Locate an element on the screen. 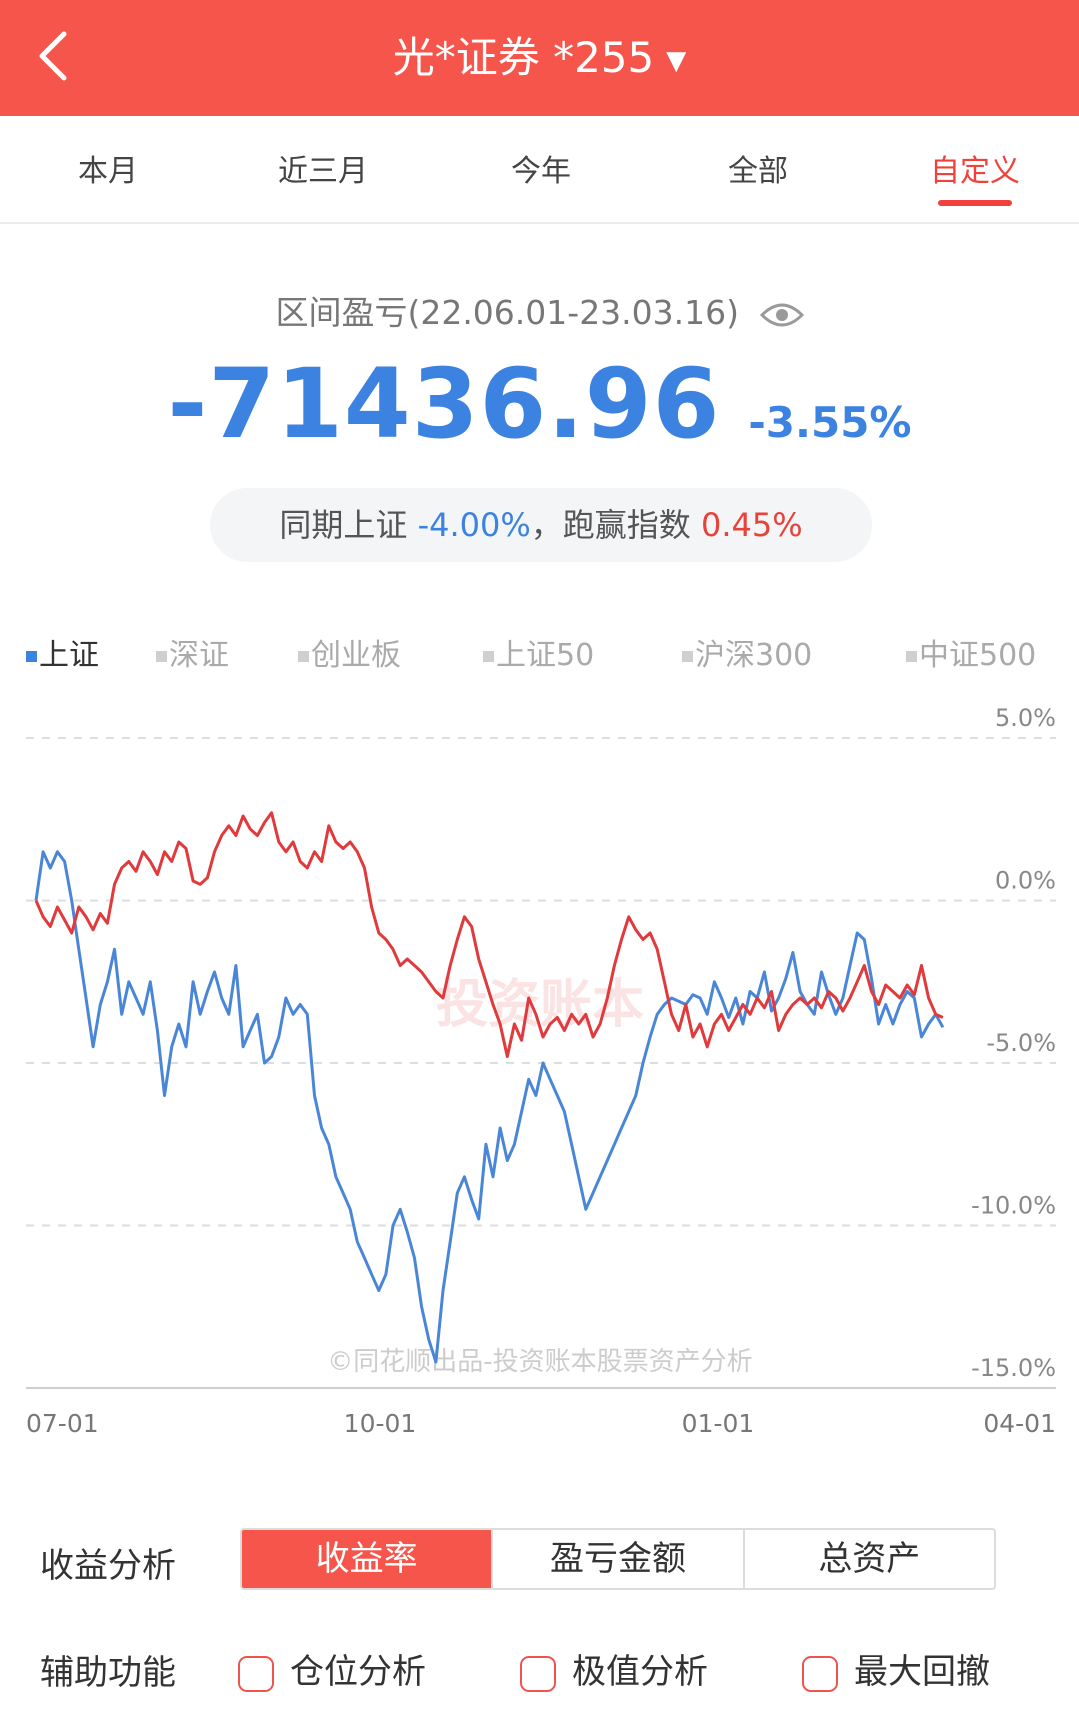  outperform-value: 0.45% is located at coordinates (751, 525).